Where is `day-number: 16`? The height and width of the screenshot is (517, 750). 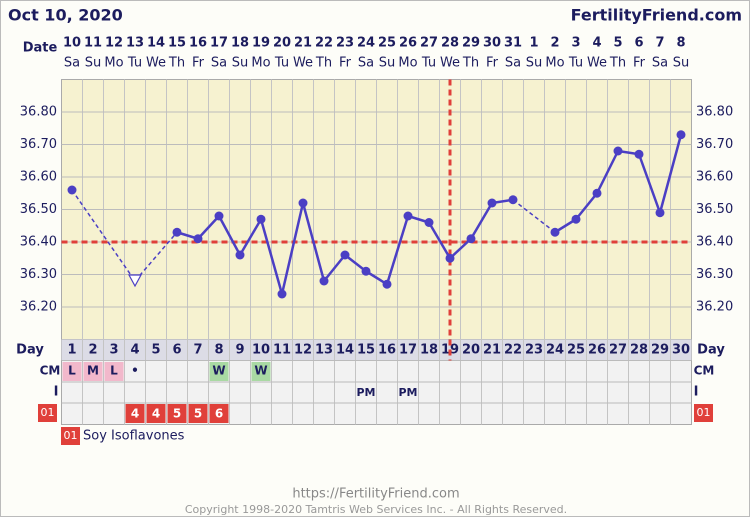 day-number: 16 is located at coordinates (387, 350).